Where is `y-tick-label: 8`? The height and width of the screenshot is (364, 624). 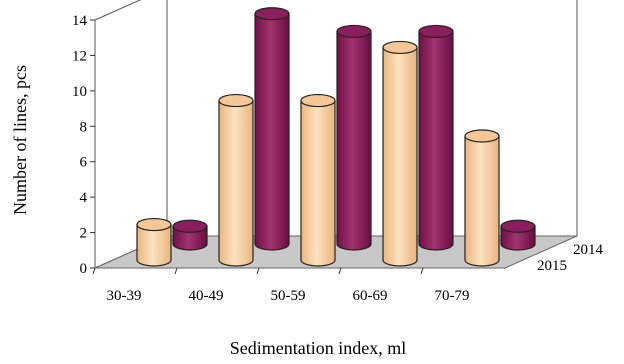
y-tick-label: 8 is located at coordinates (84, 127).